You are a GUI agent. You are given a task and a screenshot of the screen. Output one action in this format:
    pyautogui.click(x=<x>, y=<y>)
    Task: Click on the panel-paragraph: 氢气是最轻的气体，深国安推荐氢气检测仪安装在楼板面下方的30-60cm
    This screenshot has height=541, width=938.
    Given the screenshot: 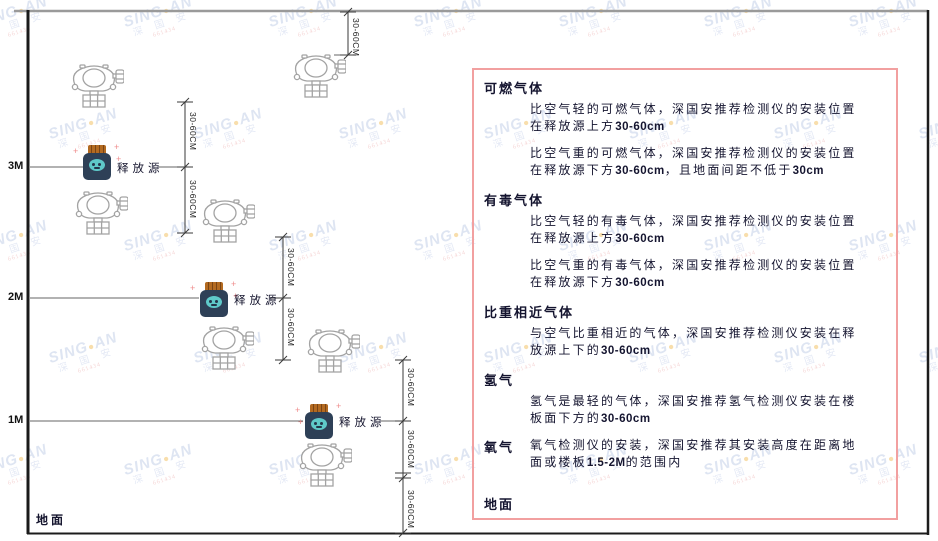 What is the action you would take?
    pyautogui.click(x=693, y=409)
    